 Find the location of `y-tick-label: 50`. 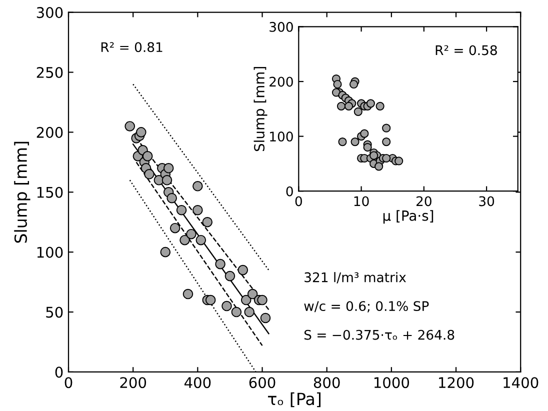

y-tick-label: 50 is located at coordinates (54, 312).